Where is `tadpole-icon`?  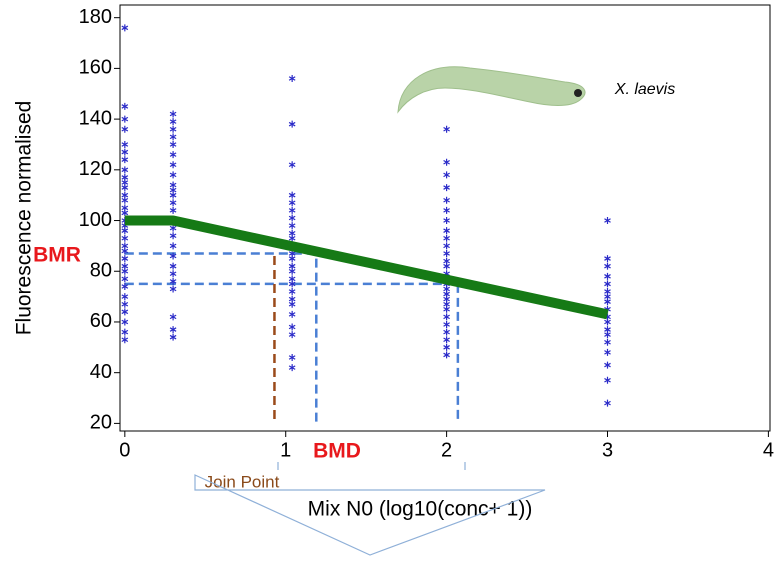
tadpole-icon is located at coordinates (491, 90).